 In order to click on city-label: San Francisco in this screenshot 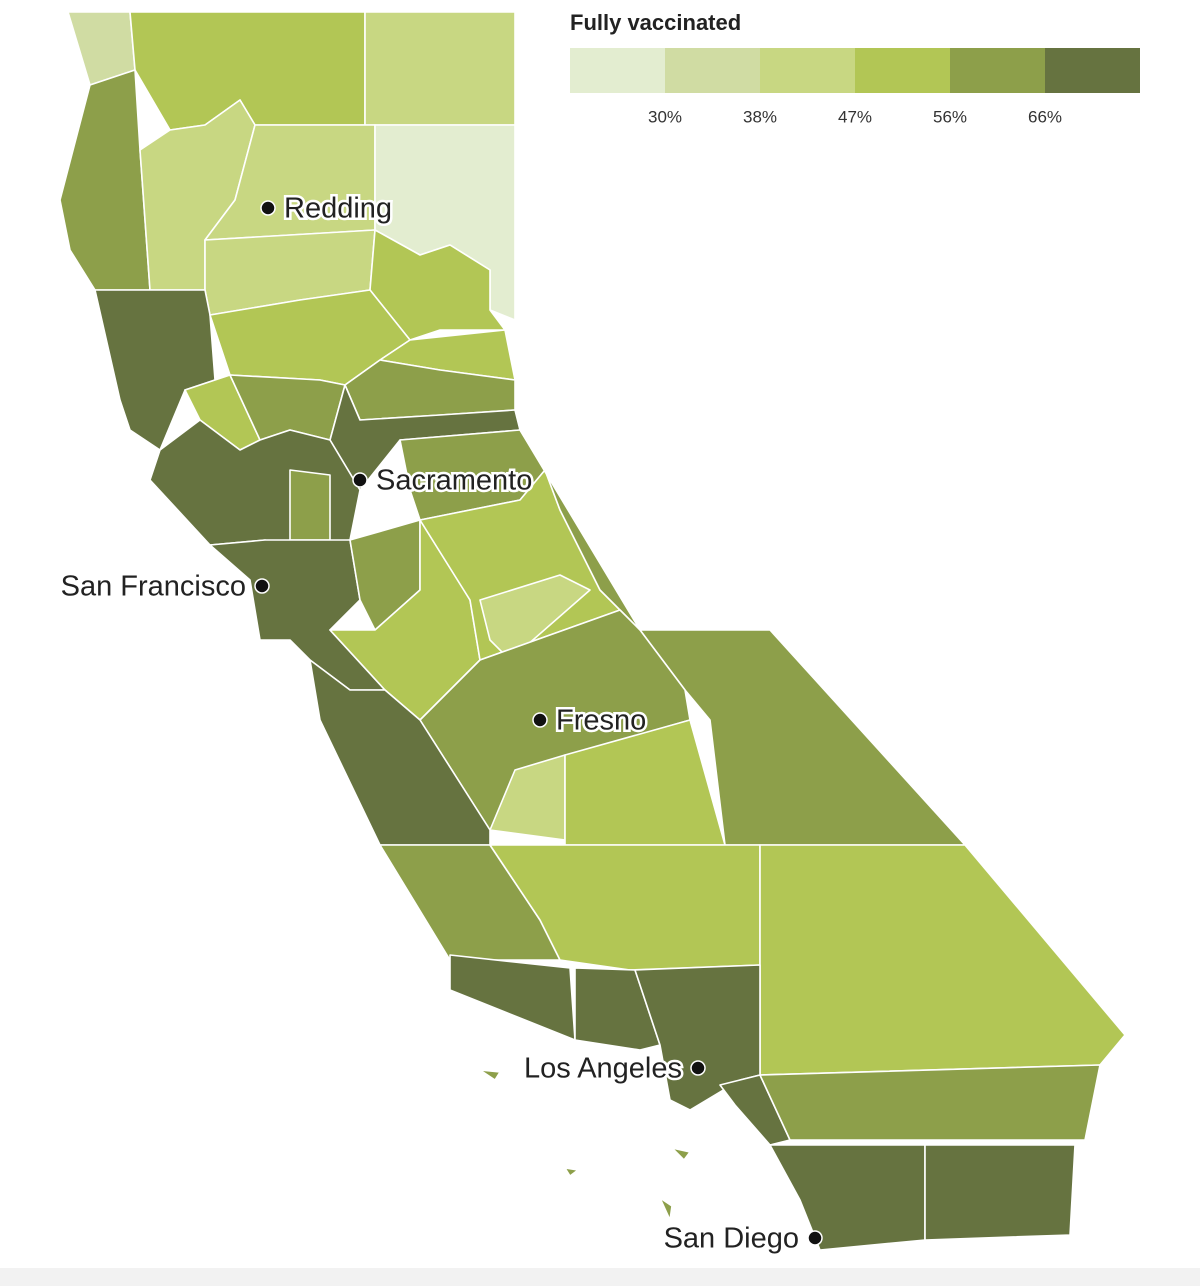, I will do `click(153, 587)`.